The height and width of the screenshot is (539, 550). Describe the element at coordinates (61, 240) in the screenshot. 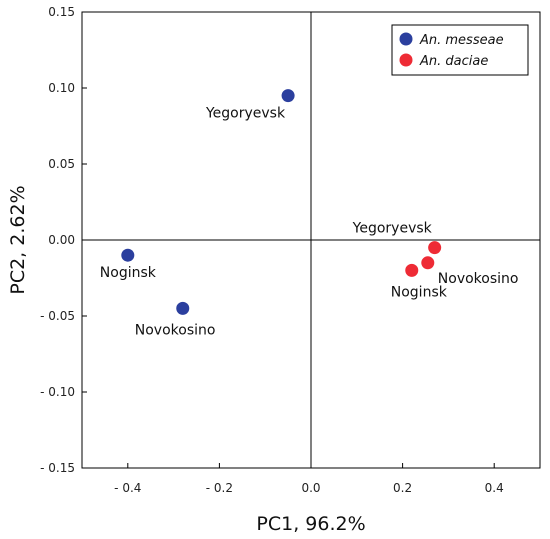

I see `y-tick-label: 0.00` at that location.